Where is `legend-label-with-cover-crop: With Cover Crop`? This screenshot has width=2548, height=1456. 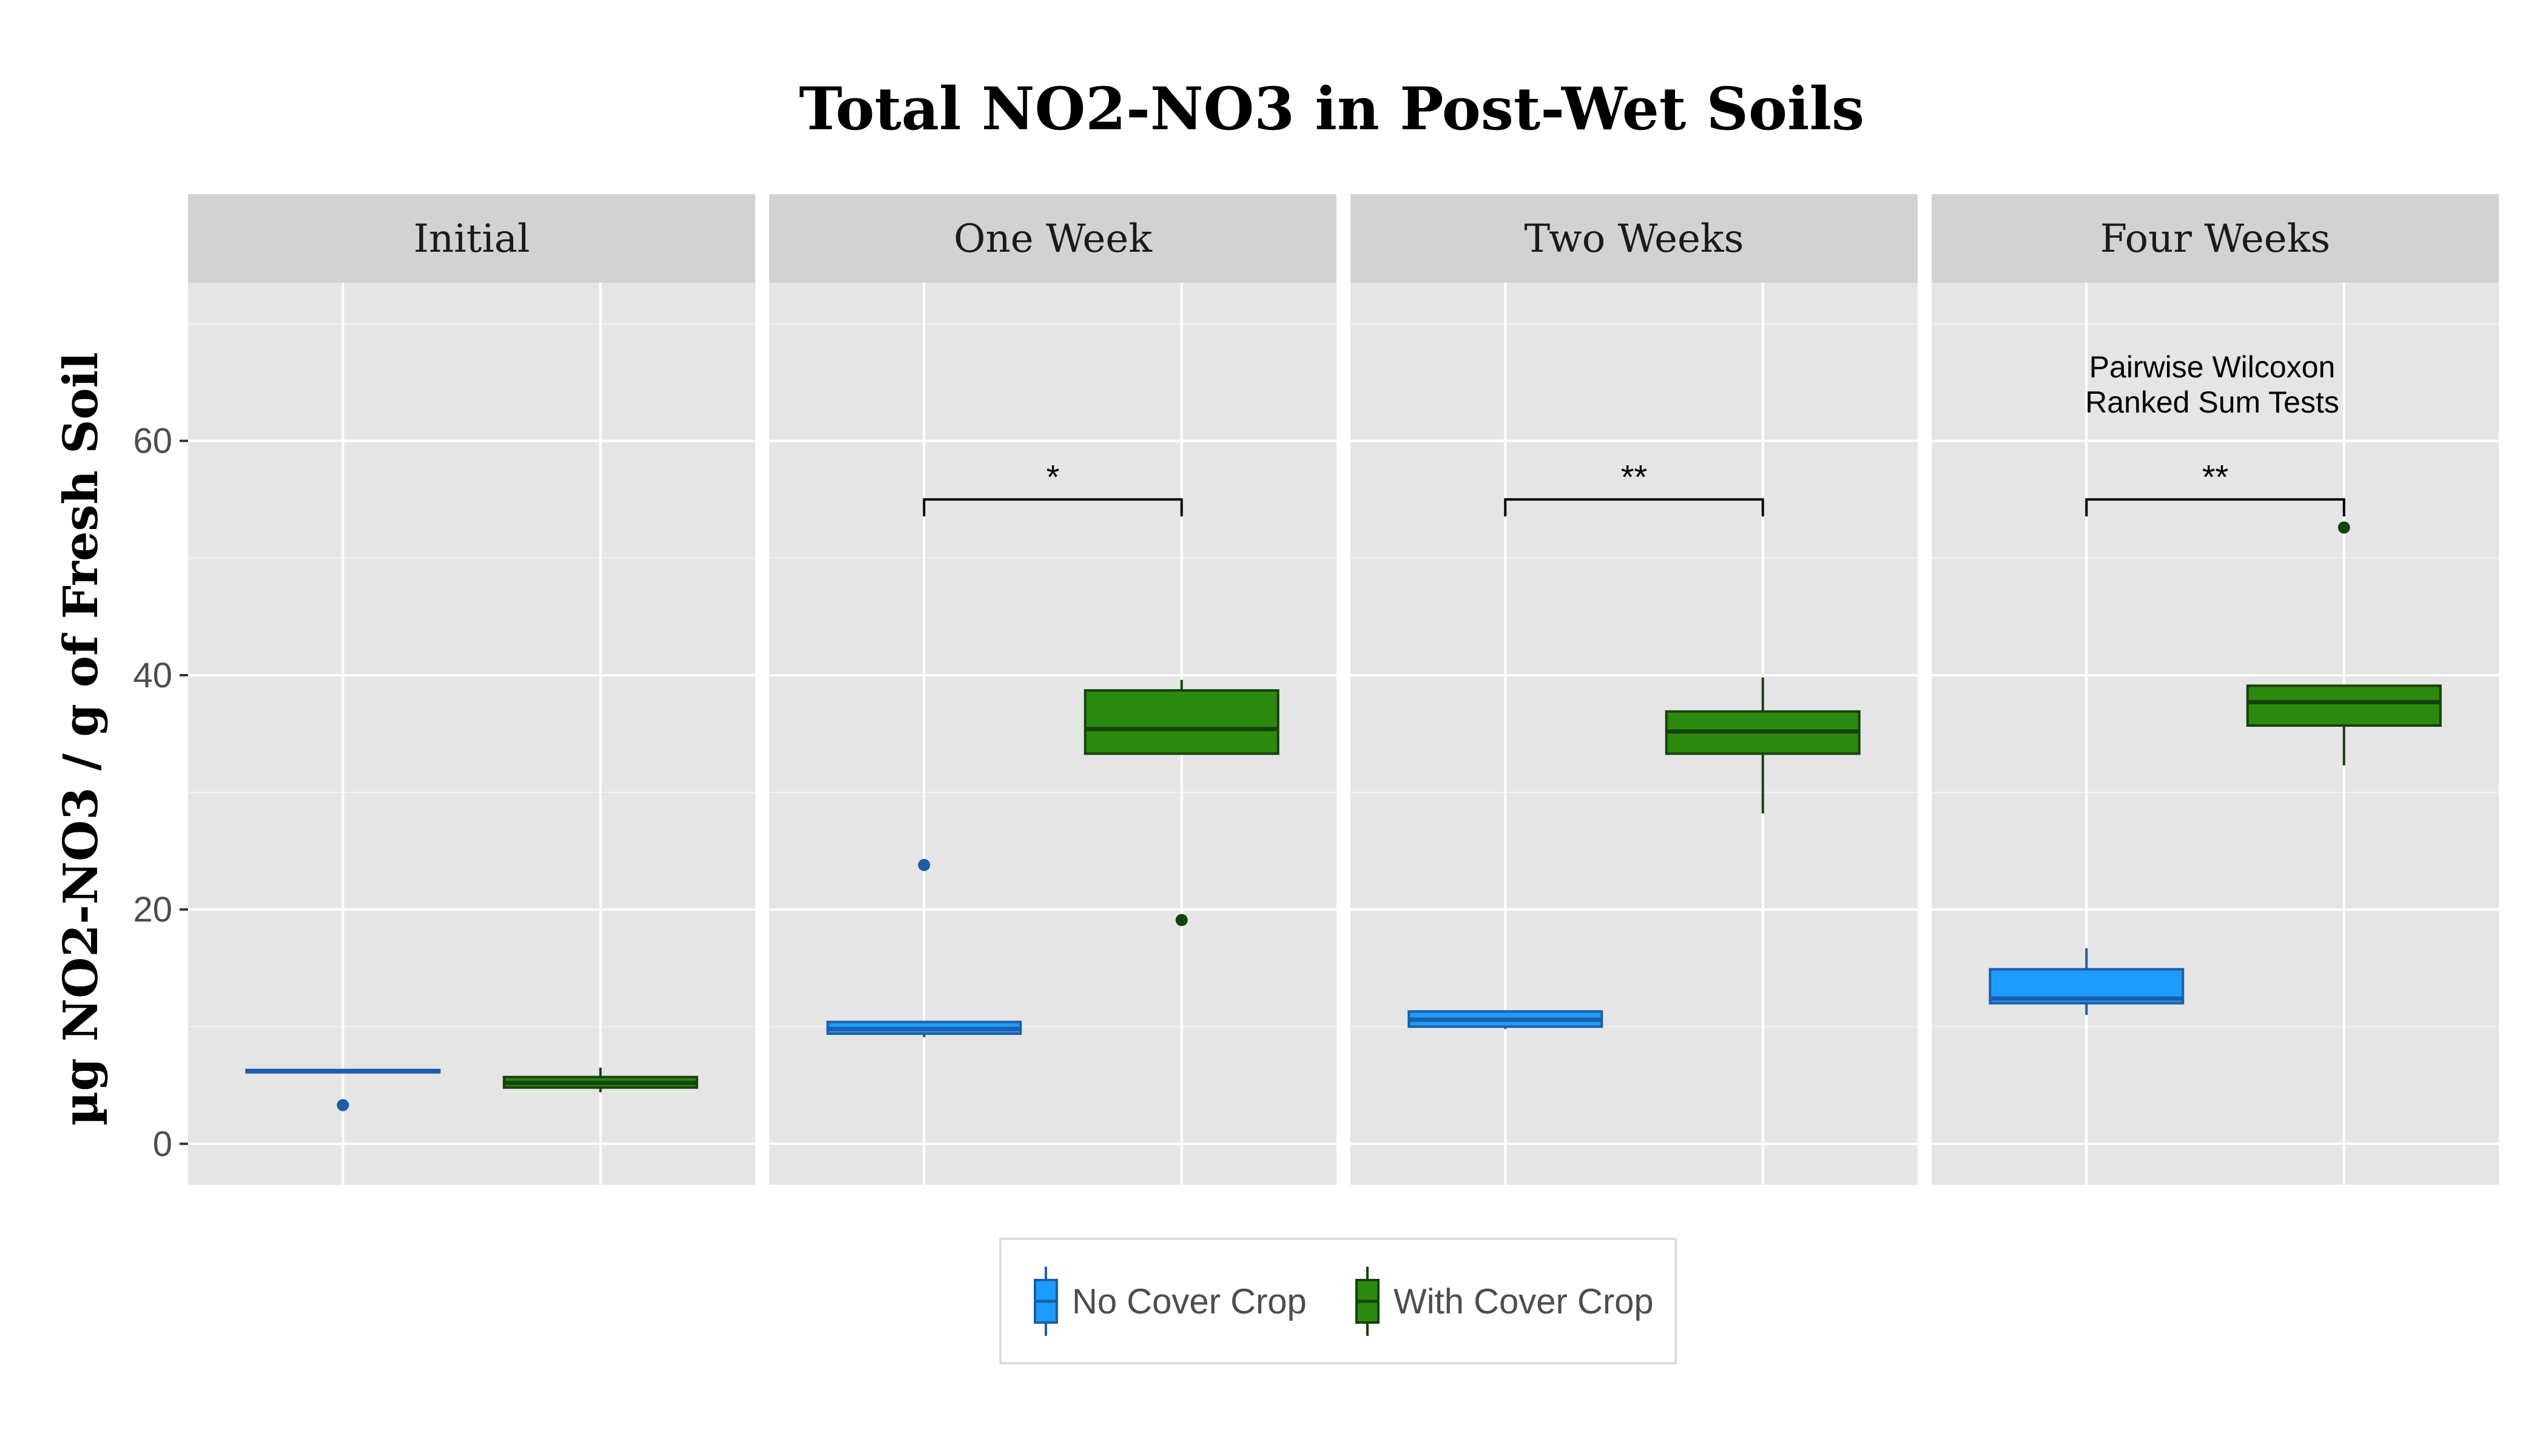 legend-label-with-cover-crop: With Cover Crop is located at coordinates (1524, 1301).